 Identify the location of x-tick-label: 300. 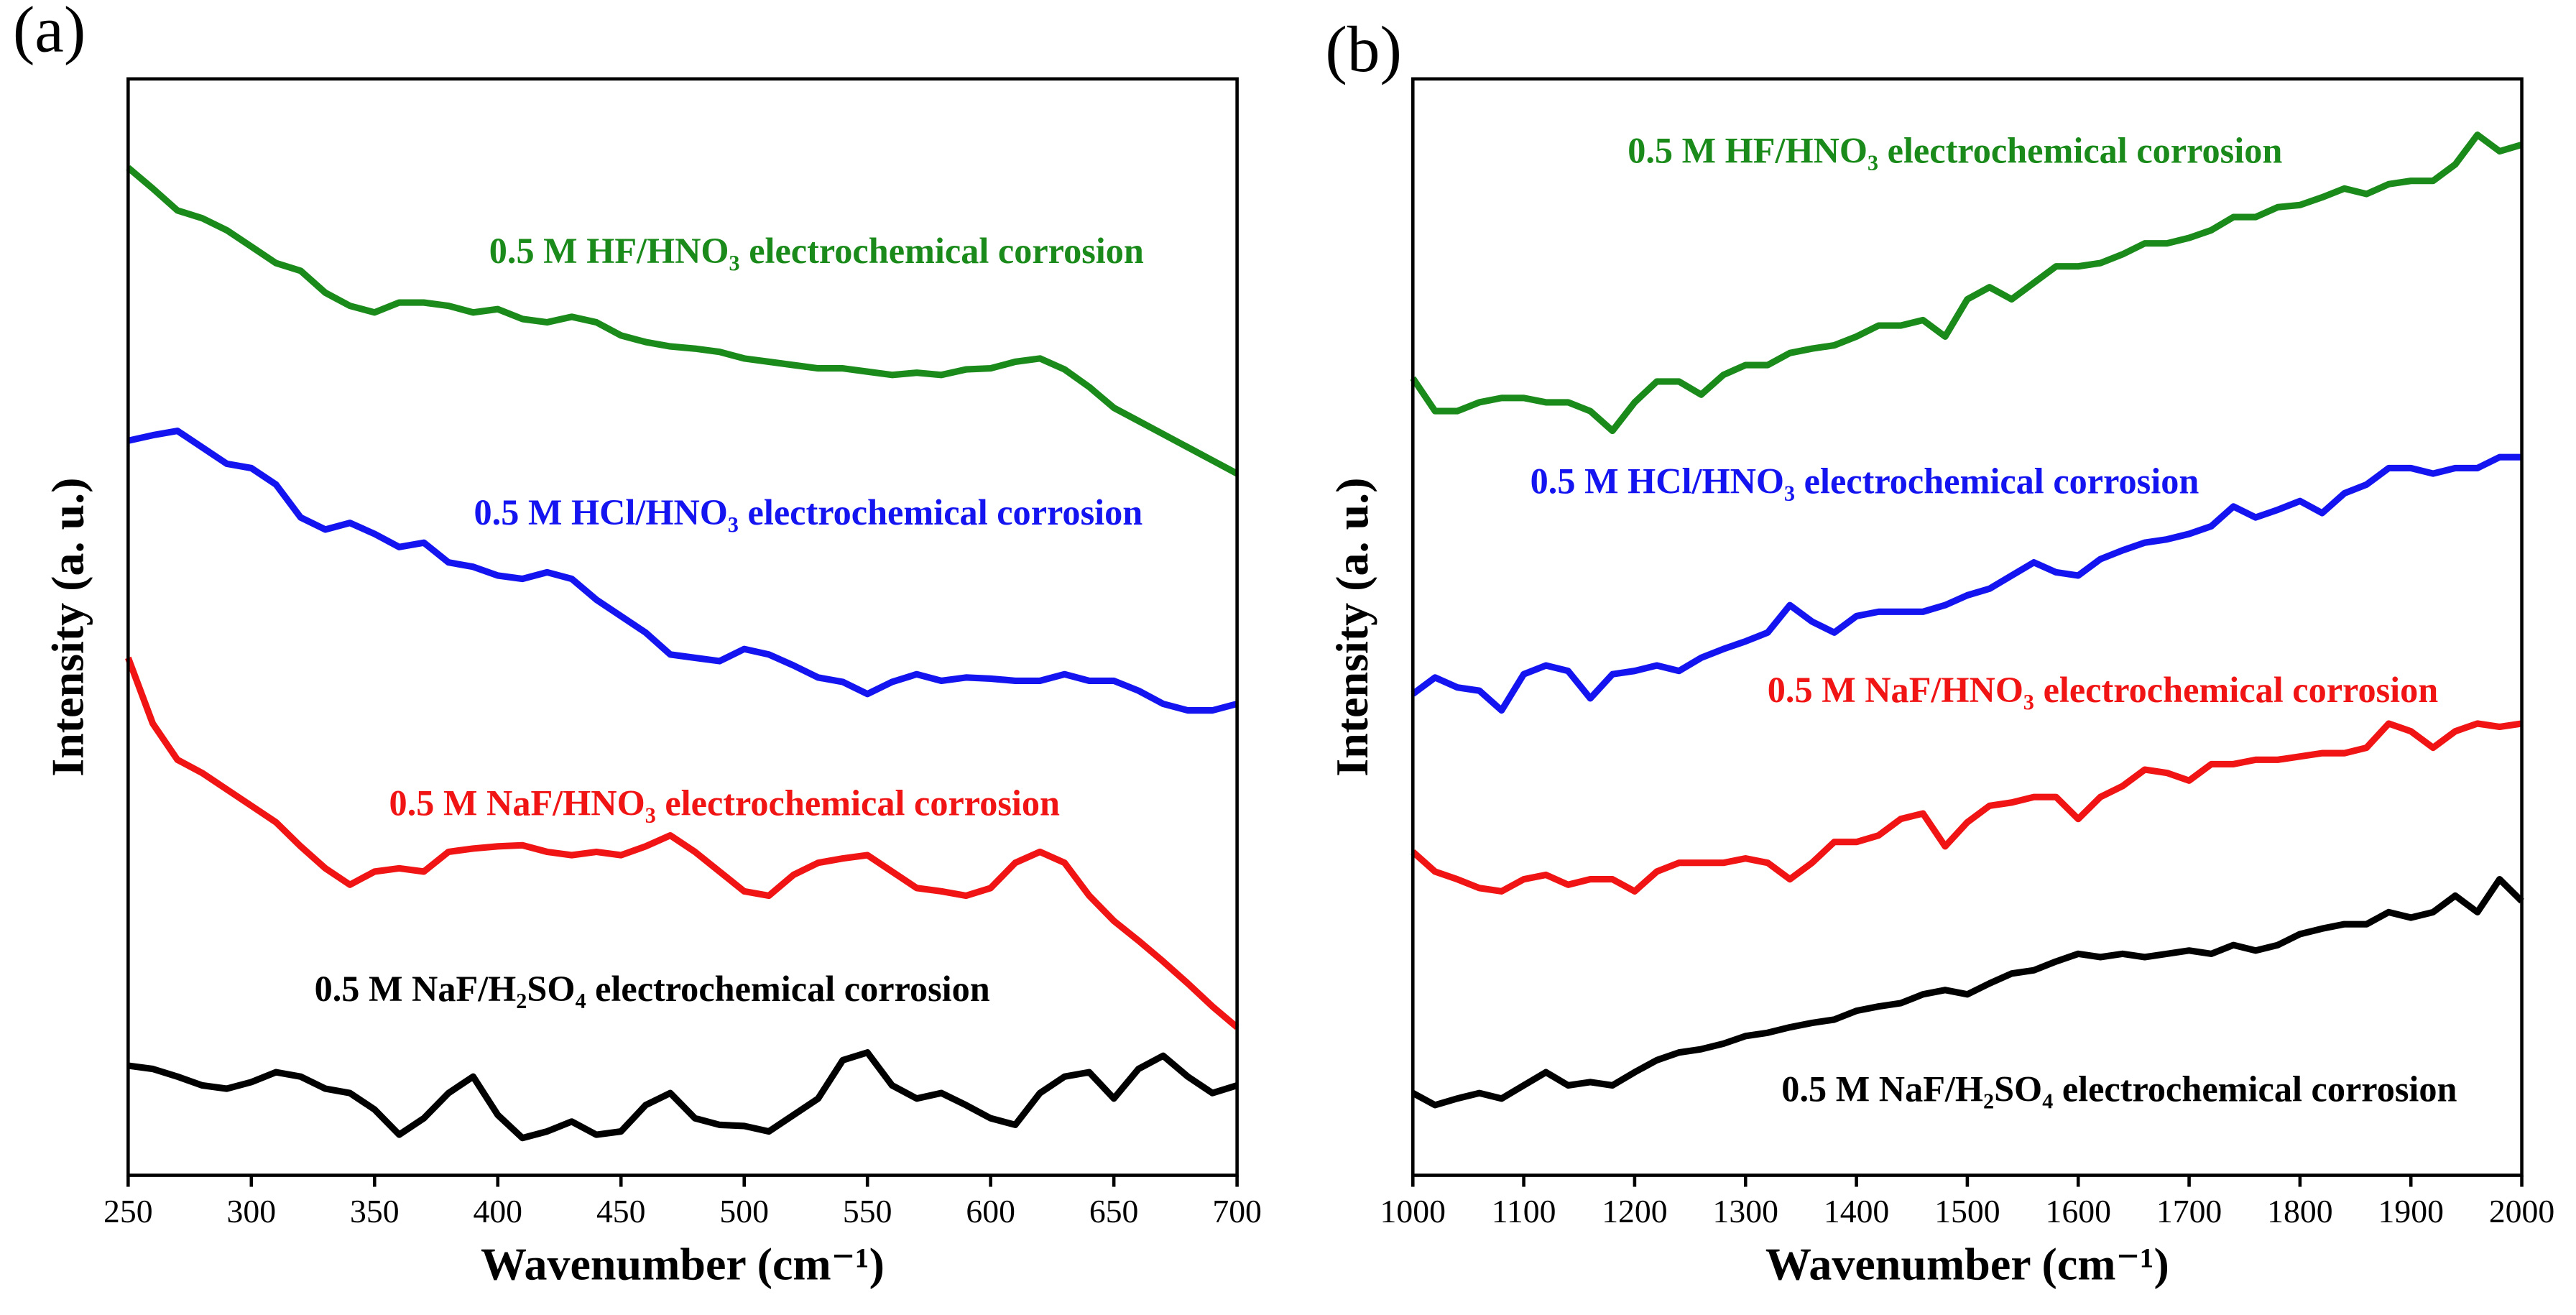
(252, 1211).